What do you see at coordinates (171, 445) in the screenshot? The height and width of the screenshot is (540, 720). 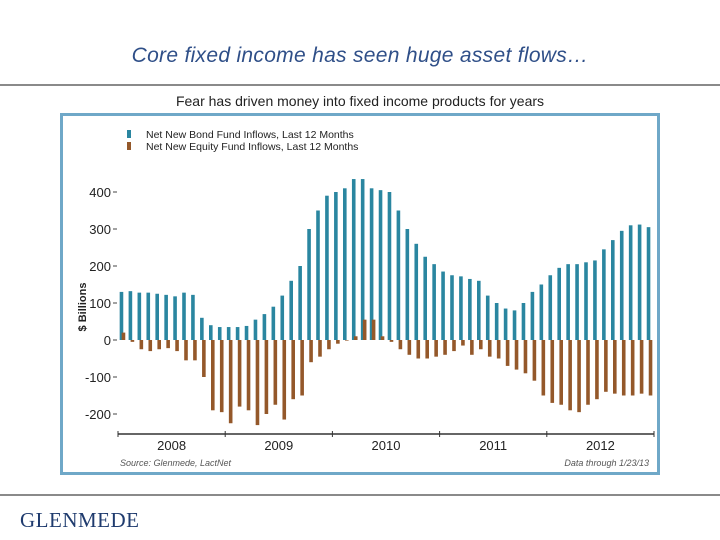 I see `x-year-label: 2008` at bounding box center [171, 445].